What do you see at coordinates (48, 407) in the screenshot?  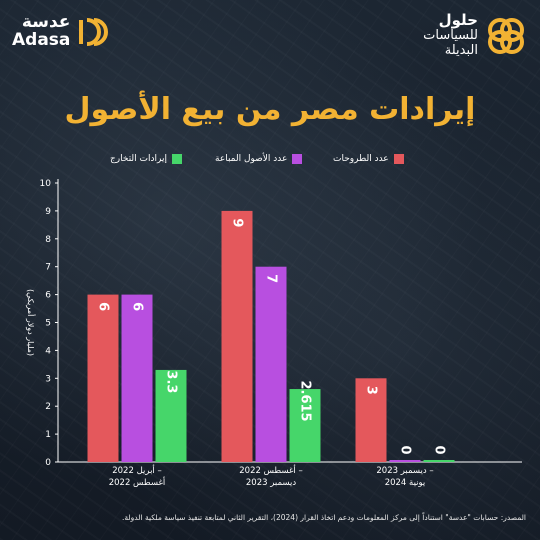 I see `y-tick-label: 2` at bounding box center [48, 407].